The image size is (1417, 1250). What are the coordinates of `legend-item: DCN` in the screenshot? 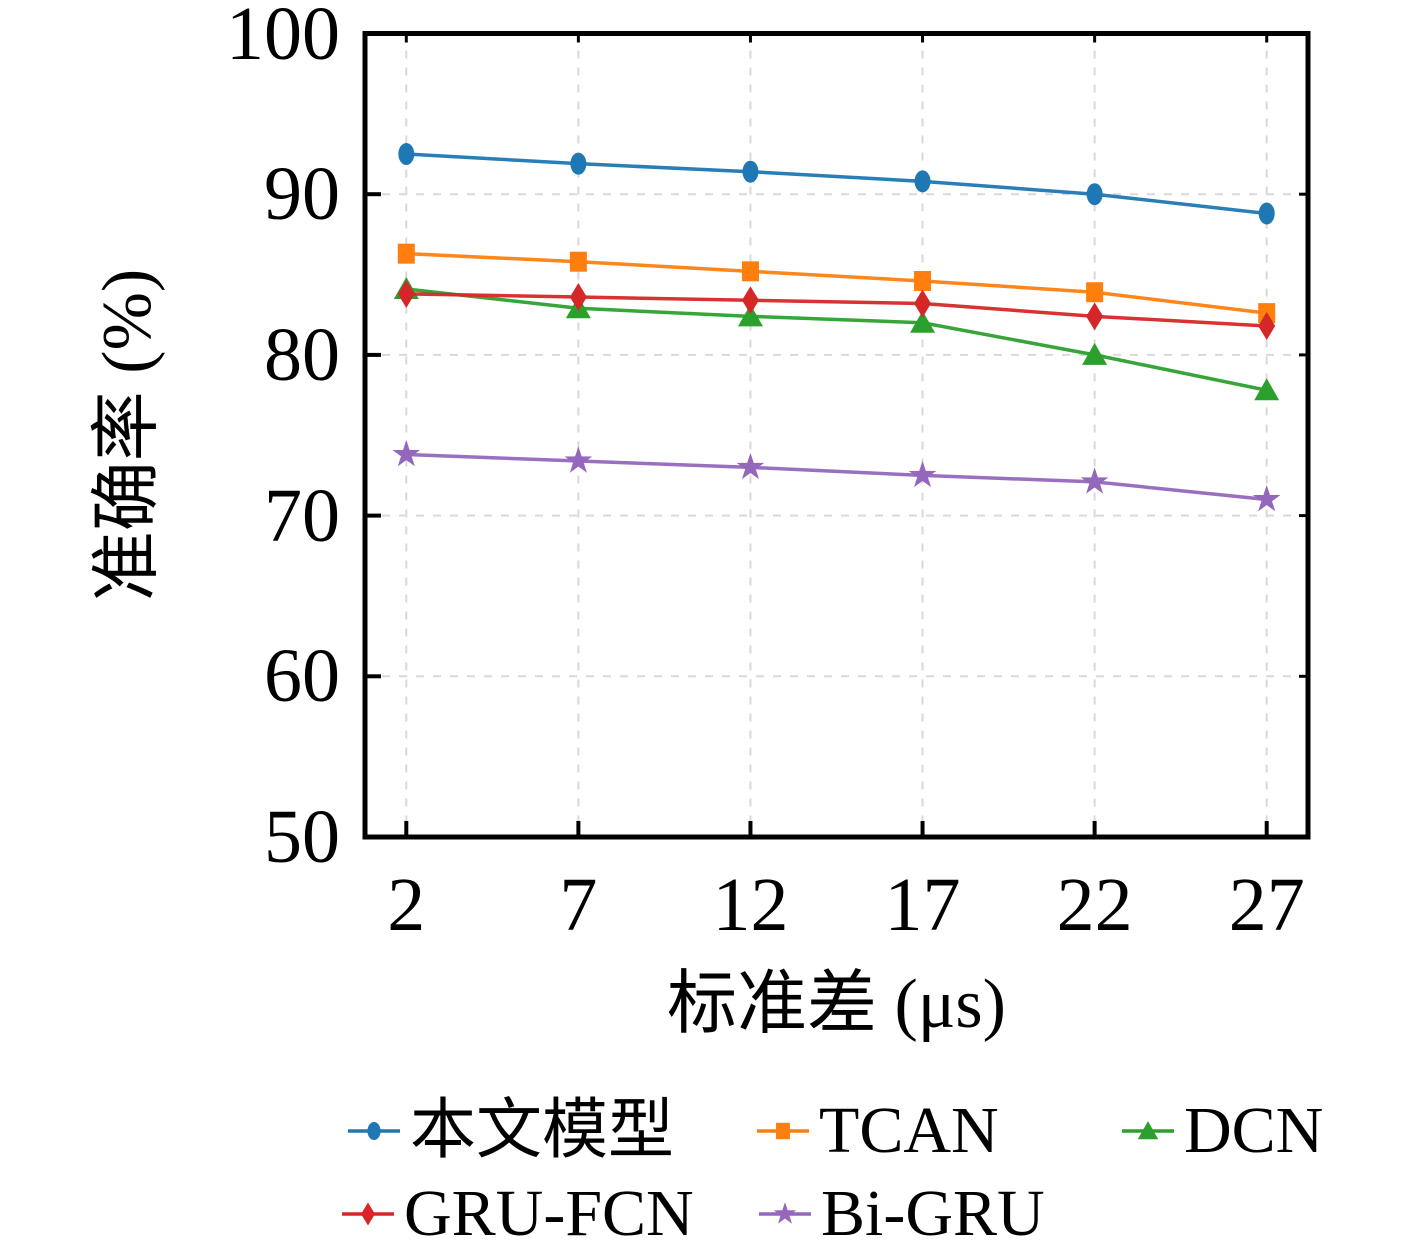 It's located at (1221, 1131).